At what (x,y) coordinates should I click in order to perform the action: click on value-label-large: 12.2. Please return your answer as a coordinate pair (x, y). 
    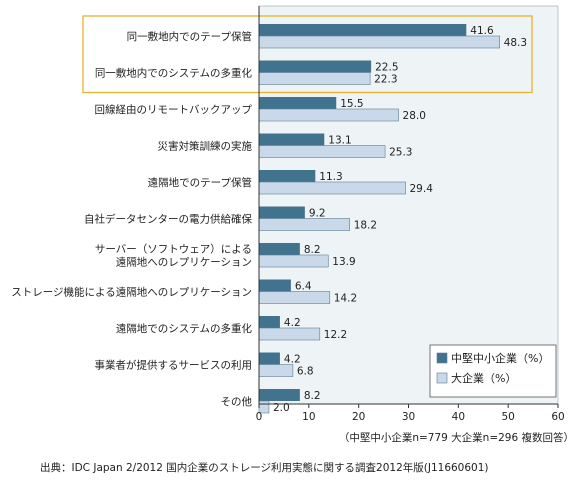
    Looking at the image, I should click on (335, 335).